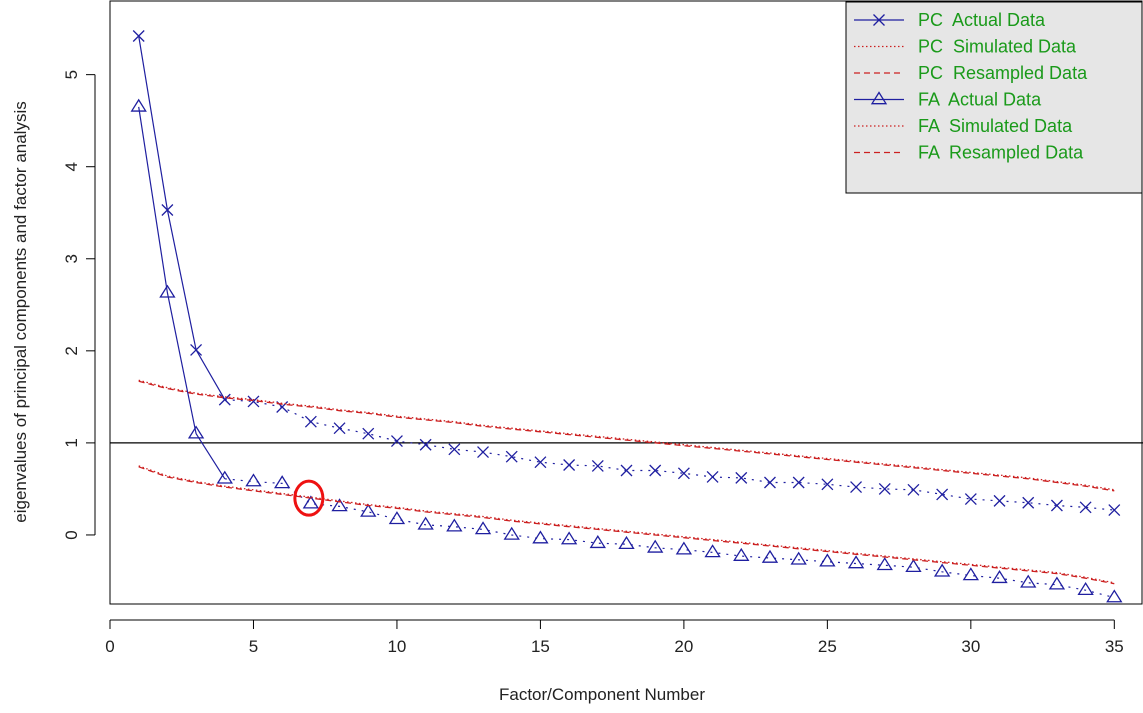 The width and height of the screenshot is (1143, 713). I want to click on x-tick-label: 10, so click(396, 646).